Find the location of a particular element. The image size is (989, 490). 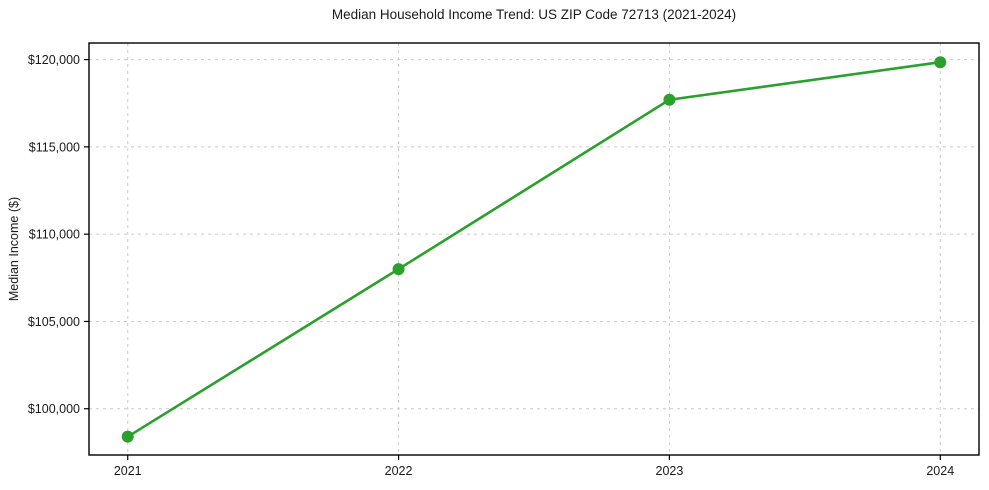

y-tick-label: $100,000 is located at coordinates (54, 409).